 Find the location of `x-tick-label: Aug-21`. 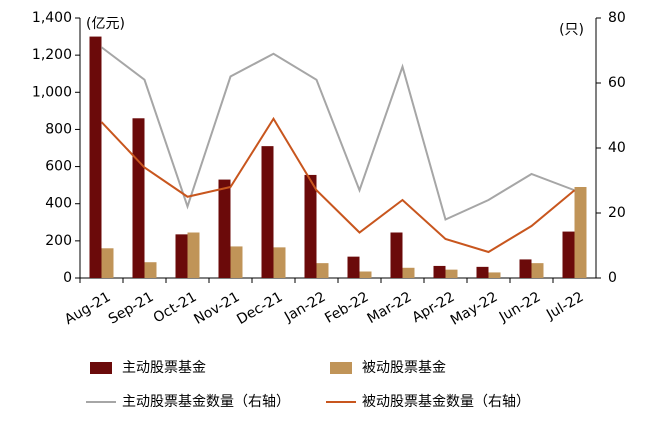

x-tick-label: Aug-21 is located at coordinates (87, 308).